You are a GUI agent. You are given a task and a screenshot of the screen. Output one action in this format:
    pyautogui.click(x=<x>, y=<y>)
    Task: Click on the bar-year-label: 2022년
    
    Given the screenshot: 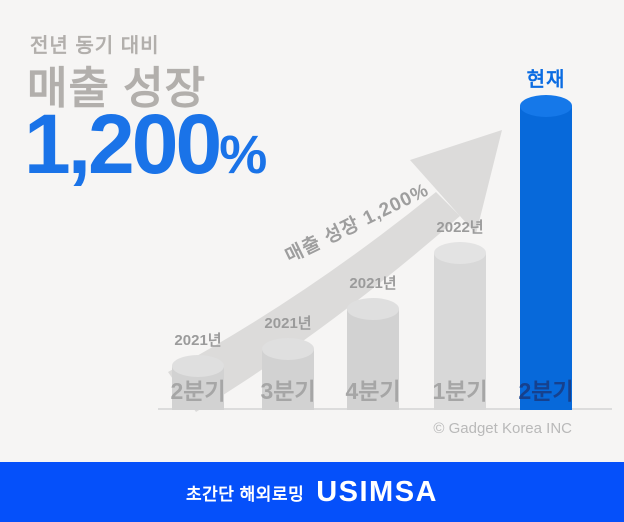 What is the action you would take?
    pyautogui.click(x=460, y=227)
    